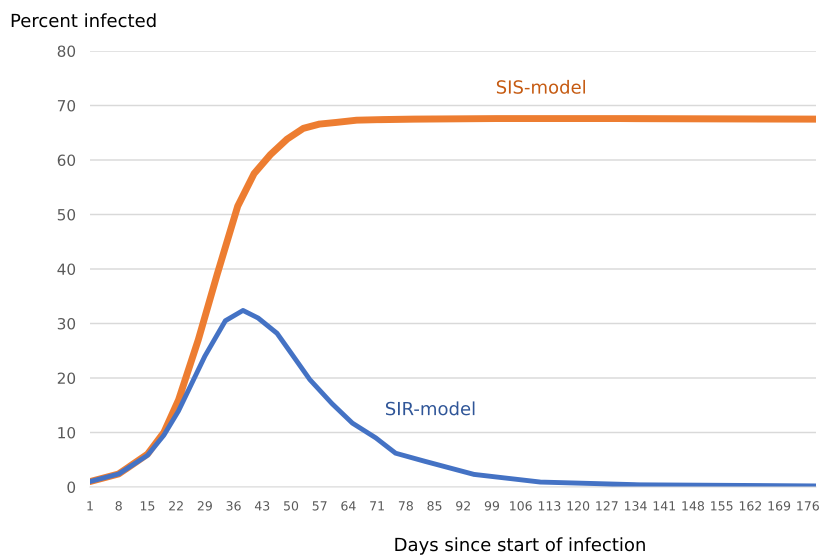 The height and width of the screenshot is (557, 831). I want to click on x-tick-label: 141, so click(665, 505).